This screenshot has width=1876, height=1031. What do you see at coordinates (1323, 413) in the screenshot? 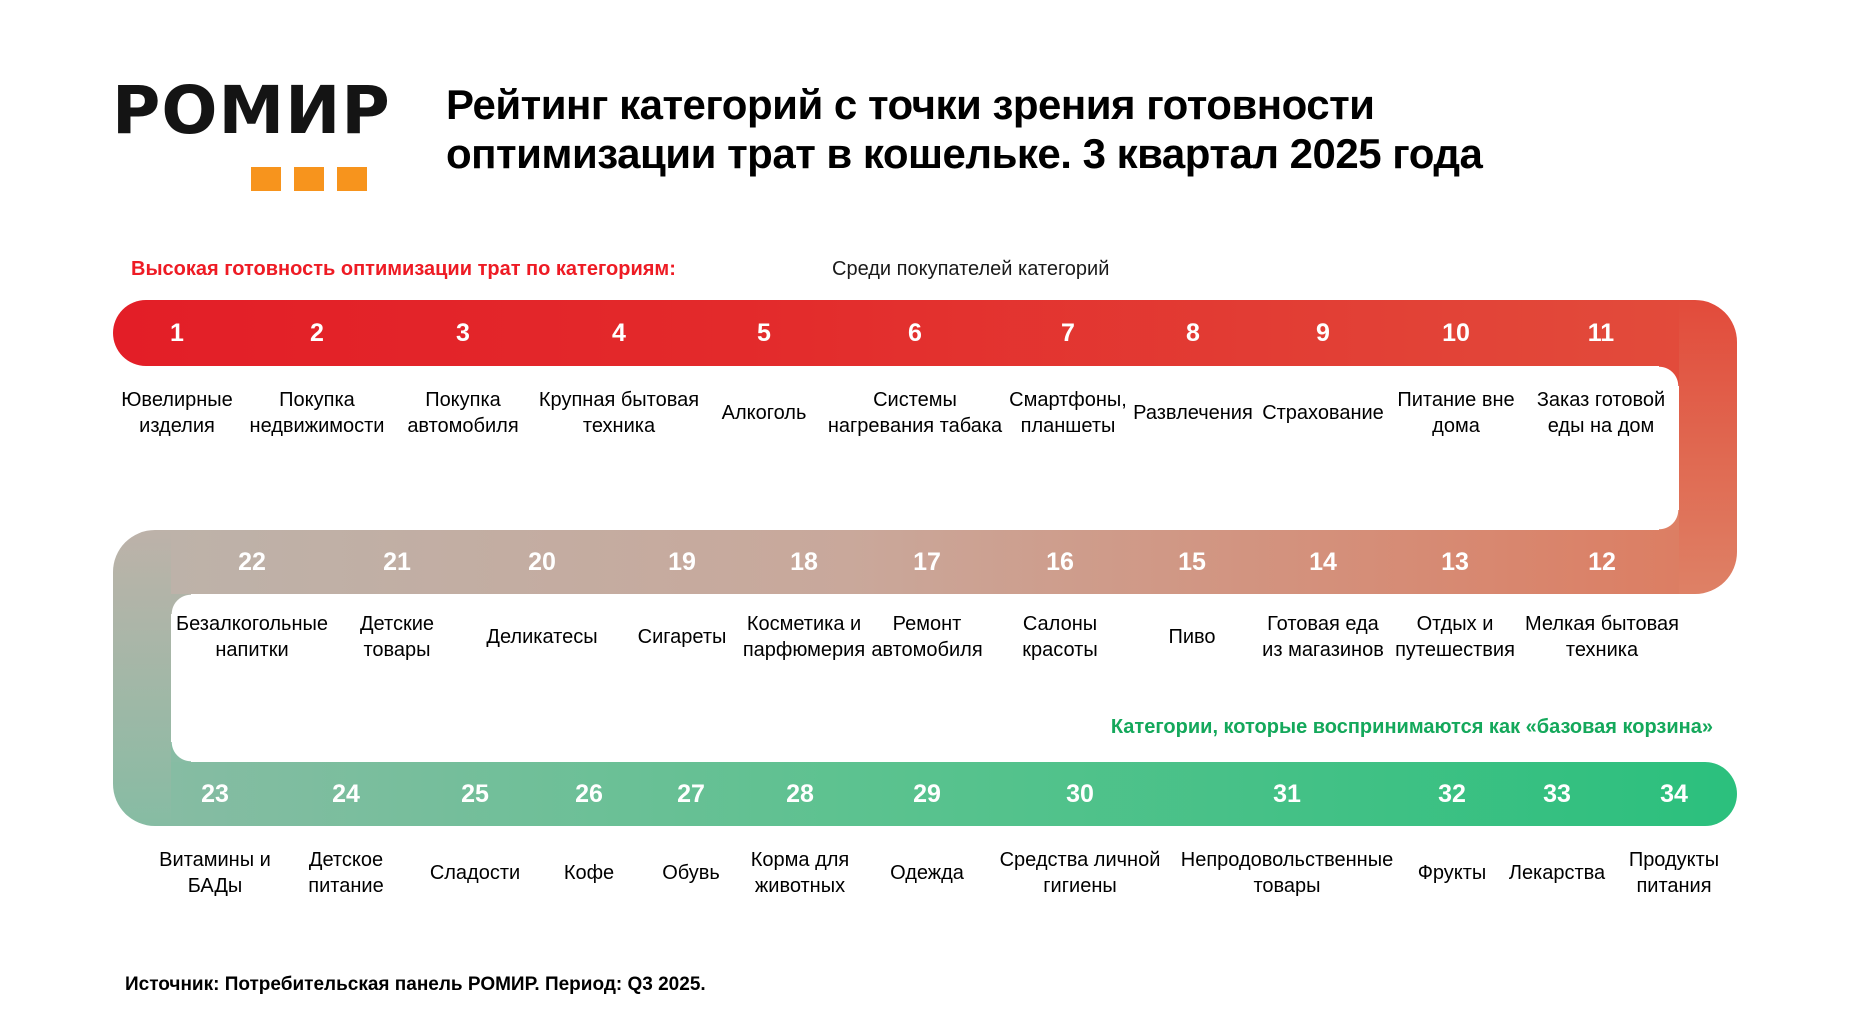
I see `category-label: Страхование` at bounding box center [1323, 413].